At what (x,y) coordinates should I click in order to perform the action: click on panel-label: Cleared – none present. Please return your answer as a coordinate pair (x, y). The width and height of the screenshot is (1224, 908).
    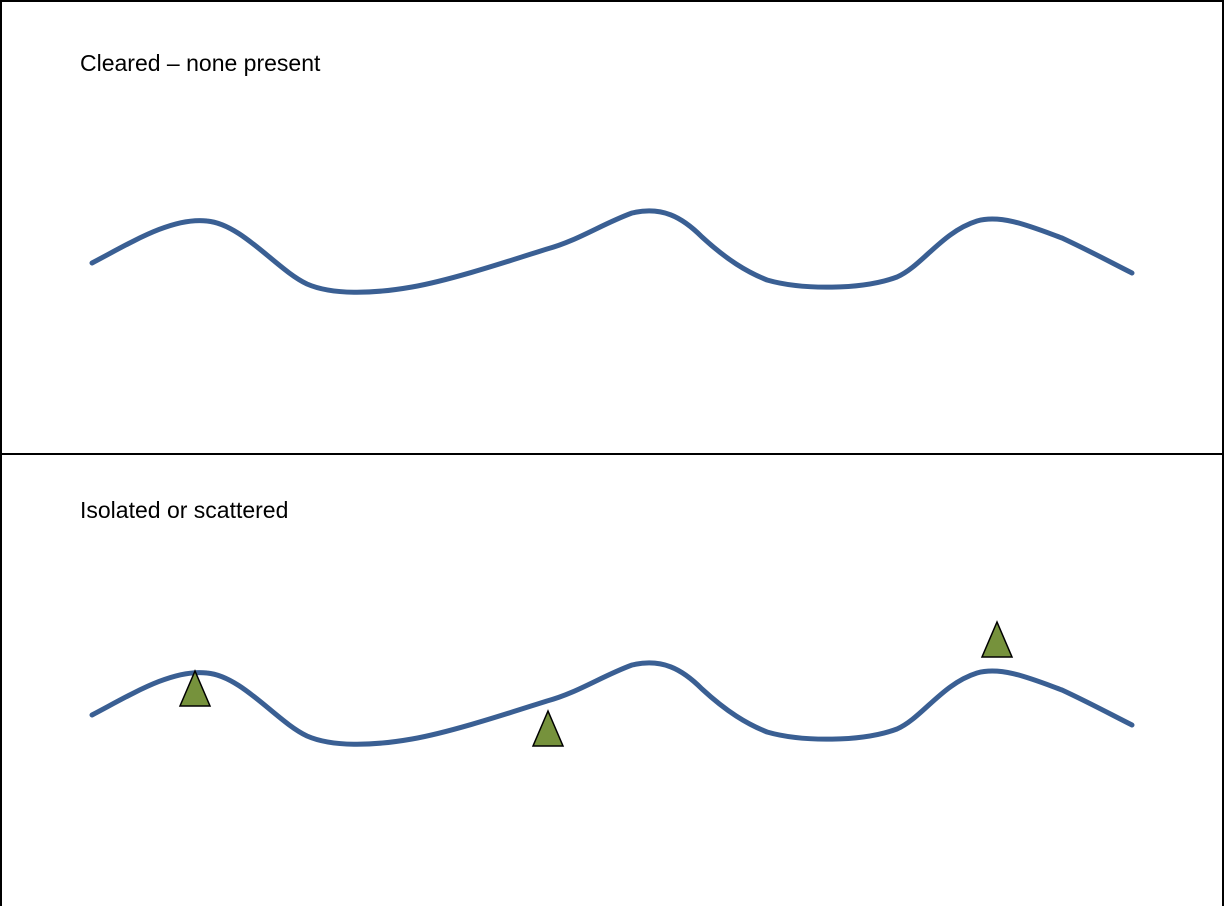
    Looking at the image, I should click on (200, 63).